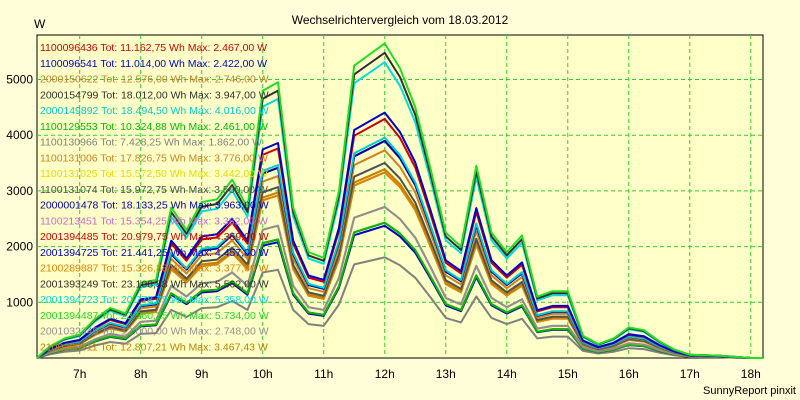 The height and width of the screenshot is (400, 800). I want to click on y-axis: 1000 2000 3000 4000 5000, so click(19, 191).